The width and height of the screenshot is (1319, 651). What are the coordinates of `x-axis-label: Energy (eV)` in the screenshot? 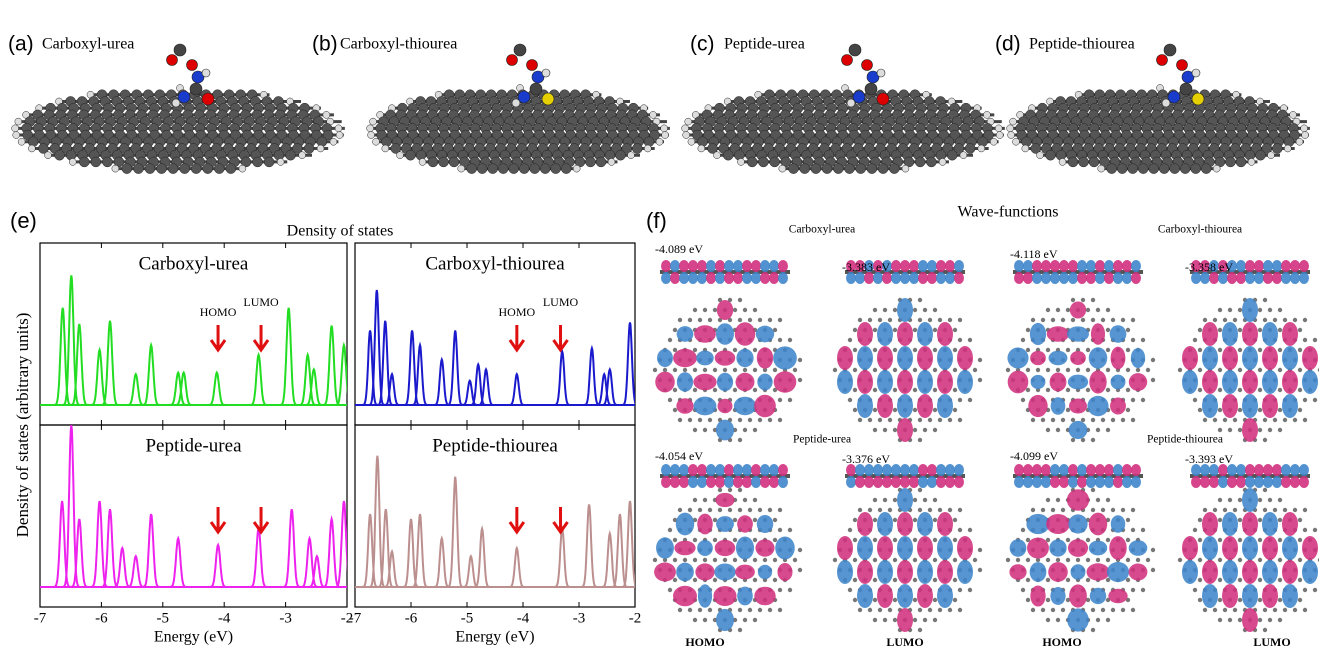 It's located at (494, 637).